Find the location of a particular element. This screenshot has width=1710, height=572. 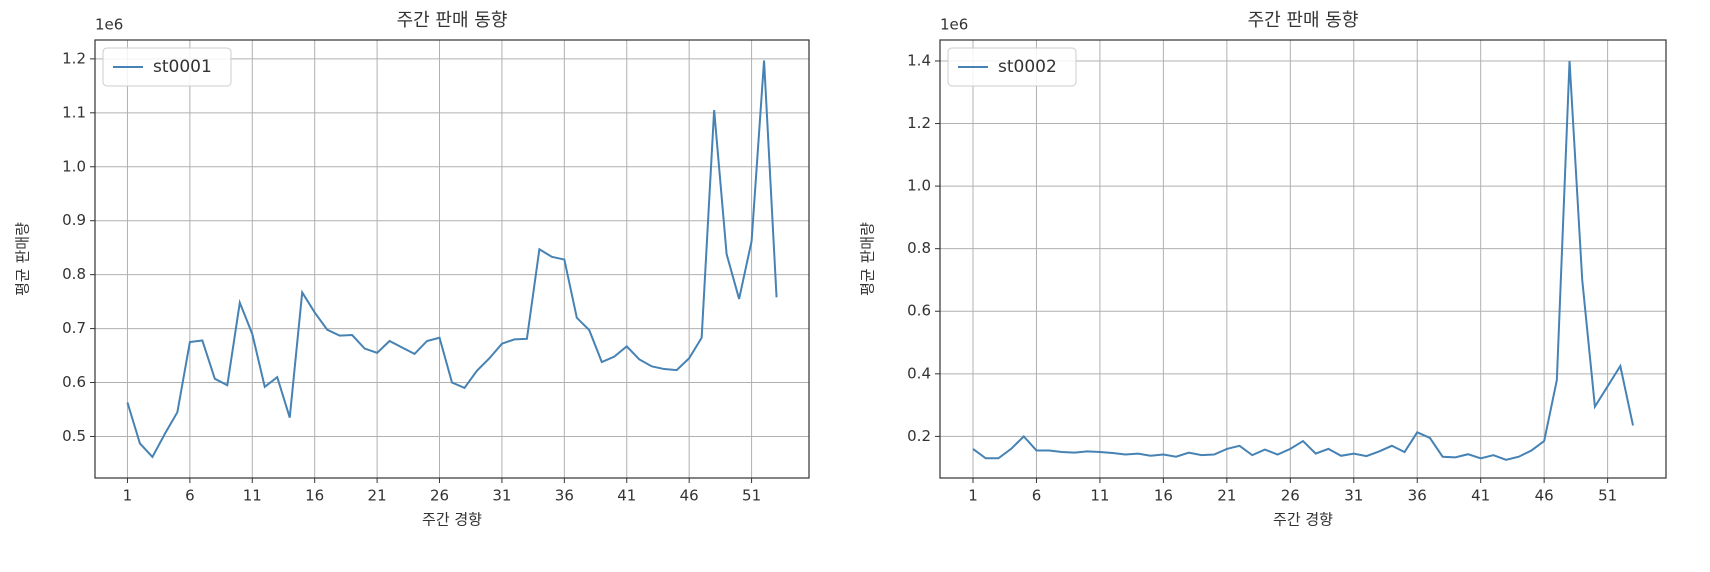

y-tick-label: 1.1 is located at coordinates (74, 112).